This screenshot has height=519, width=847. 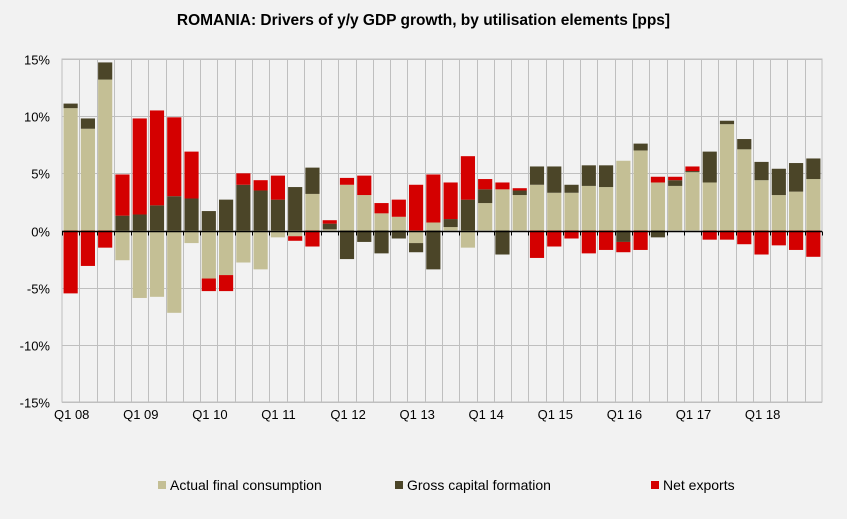 I want to click on y-tick-label: -5%, so click(x=39, y=289).